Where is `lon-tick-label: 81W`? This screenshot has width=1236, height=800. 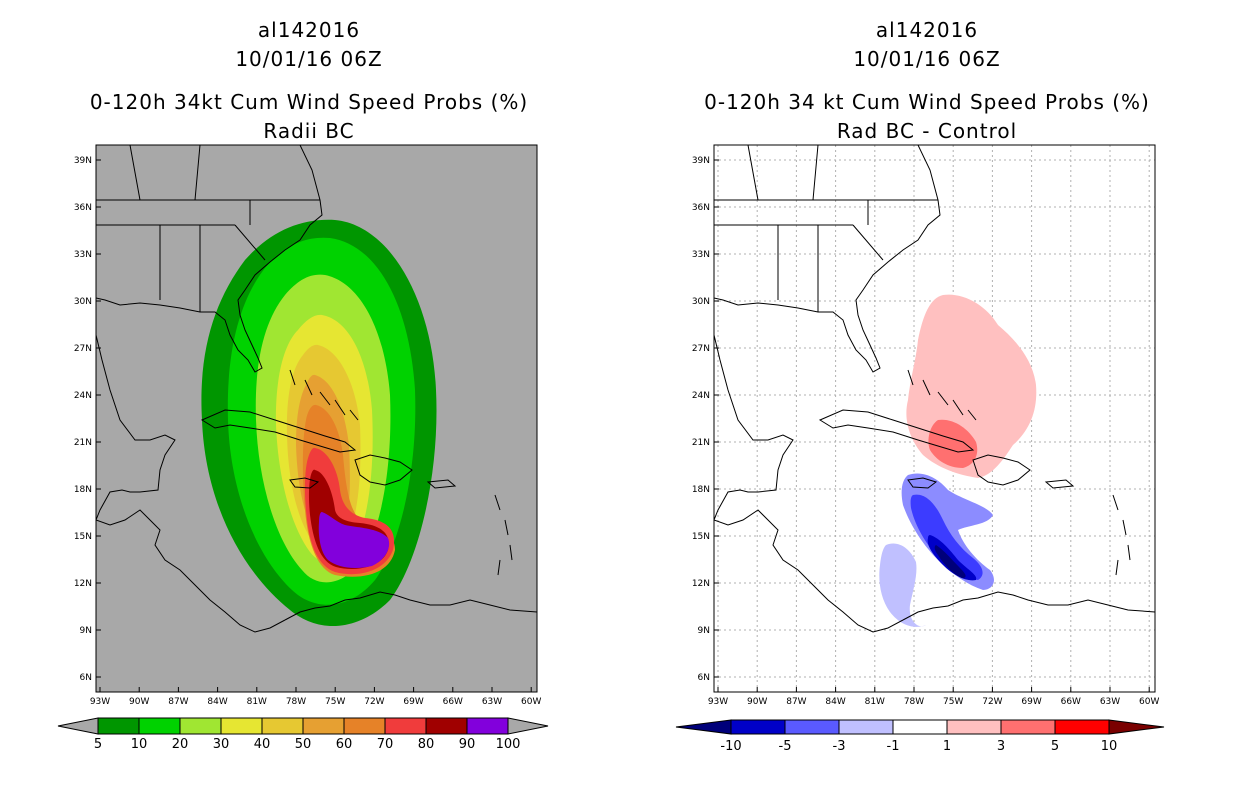
lon-tick-label: 81W is located at coordinates (257, 702).